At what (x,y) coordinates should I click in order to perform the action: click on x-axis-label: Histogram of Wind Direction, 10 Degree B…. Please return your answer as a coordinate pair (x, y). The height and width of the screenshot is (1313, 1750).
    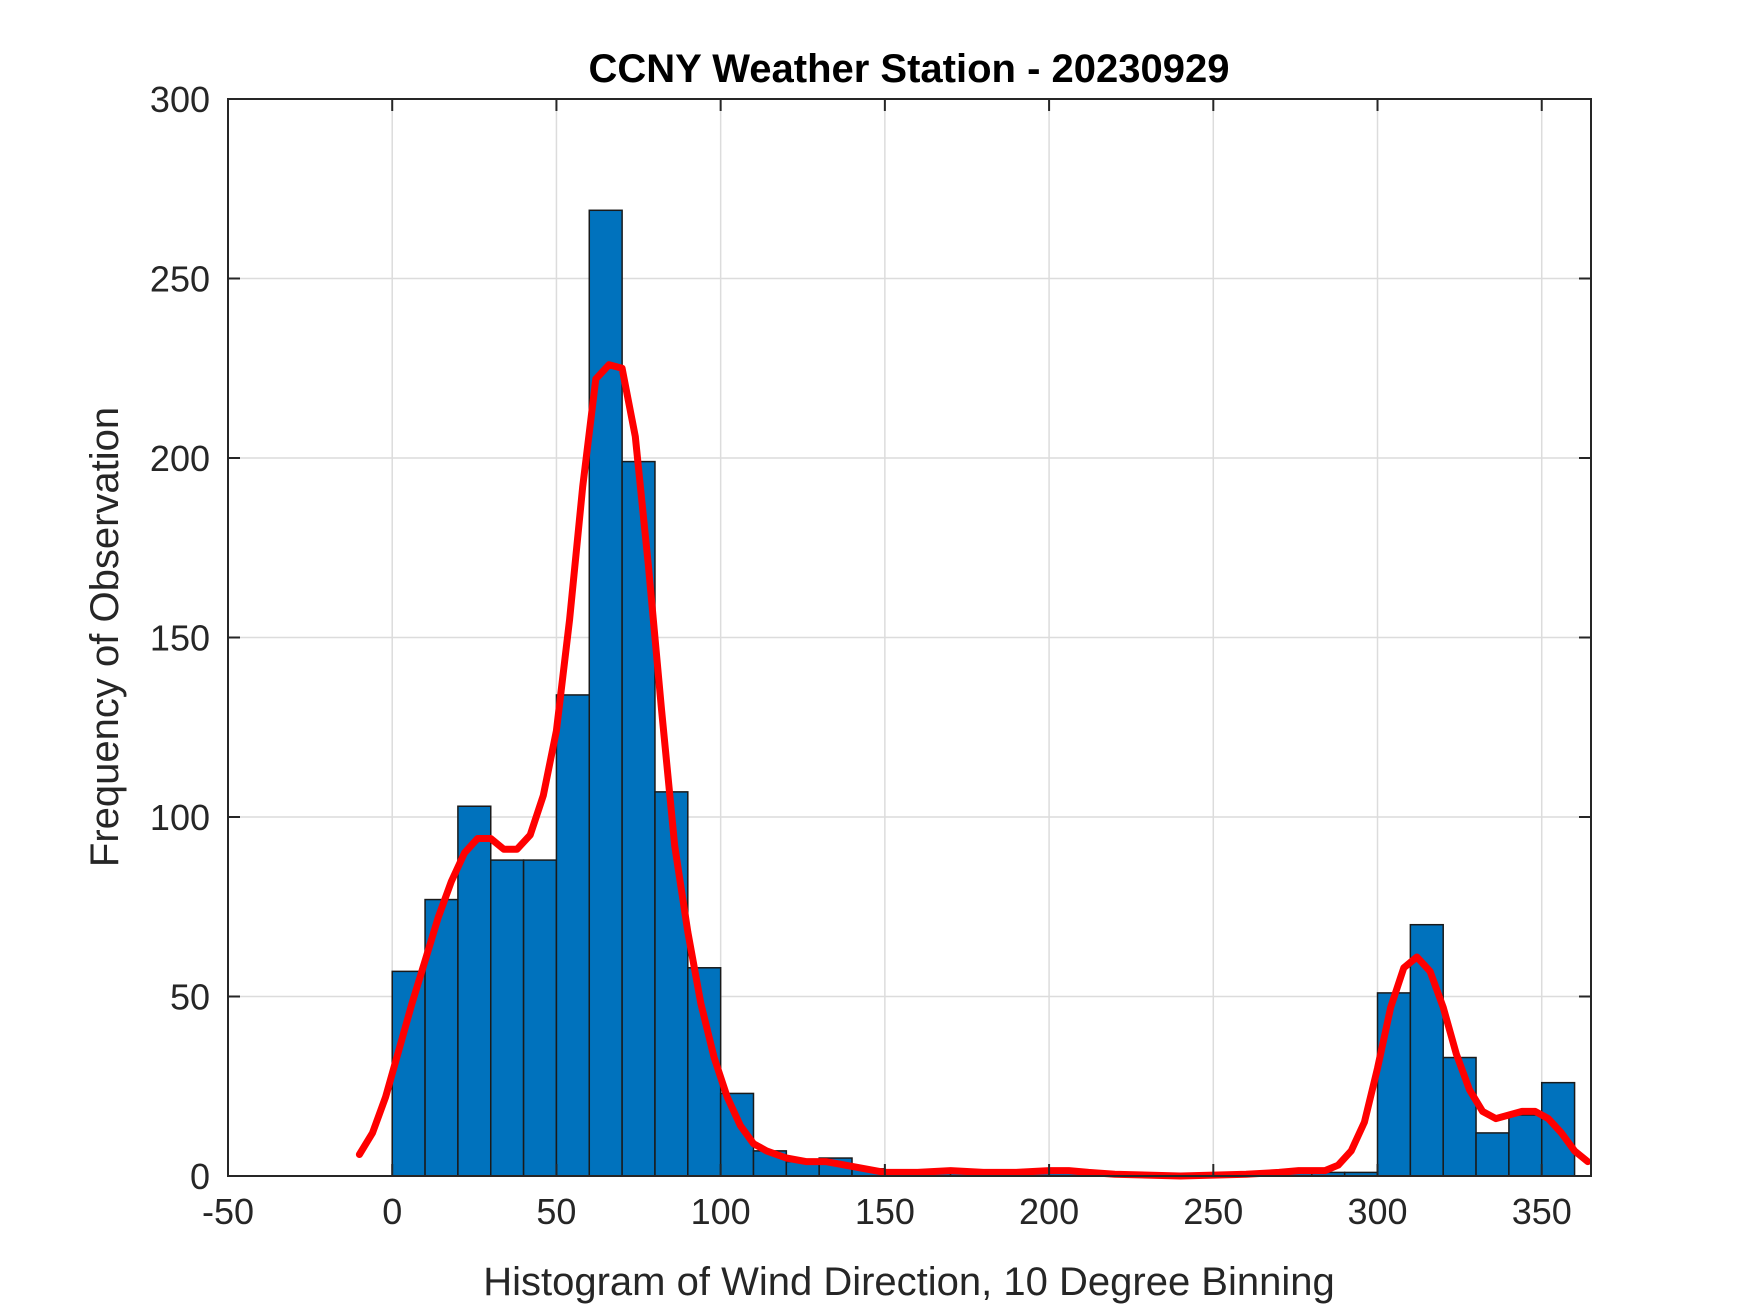
    Looking at the image, I should click on (909, 1282).